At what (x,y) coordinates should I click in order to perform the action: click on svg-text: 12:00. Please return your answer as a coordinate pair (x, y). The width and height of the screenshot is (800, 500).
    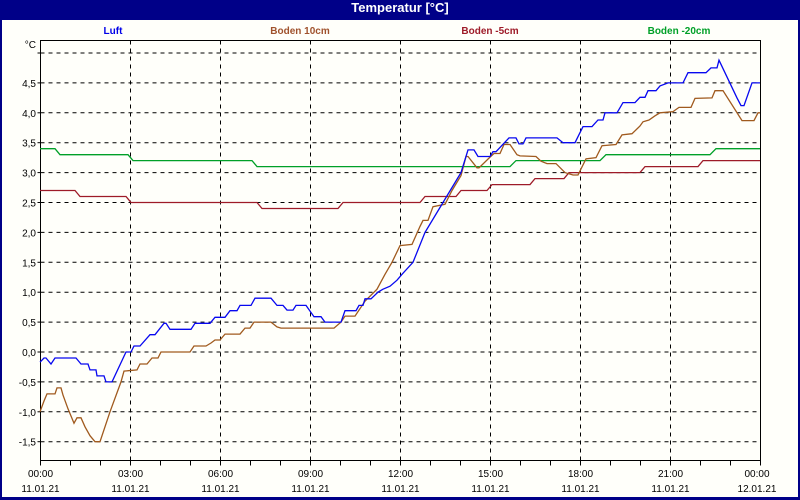
    Looking at the image, I should click on (400, 474).